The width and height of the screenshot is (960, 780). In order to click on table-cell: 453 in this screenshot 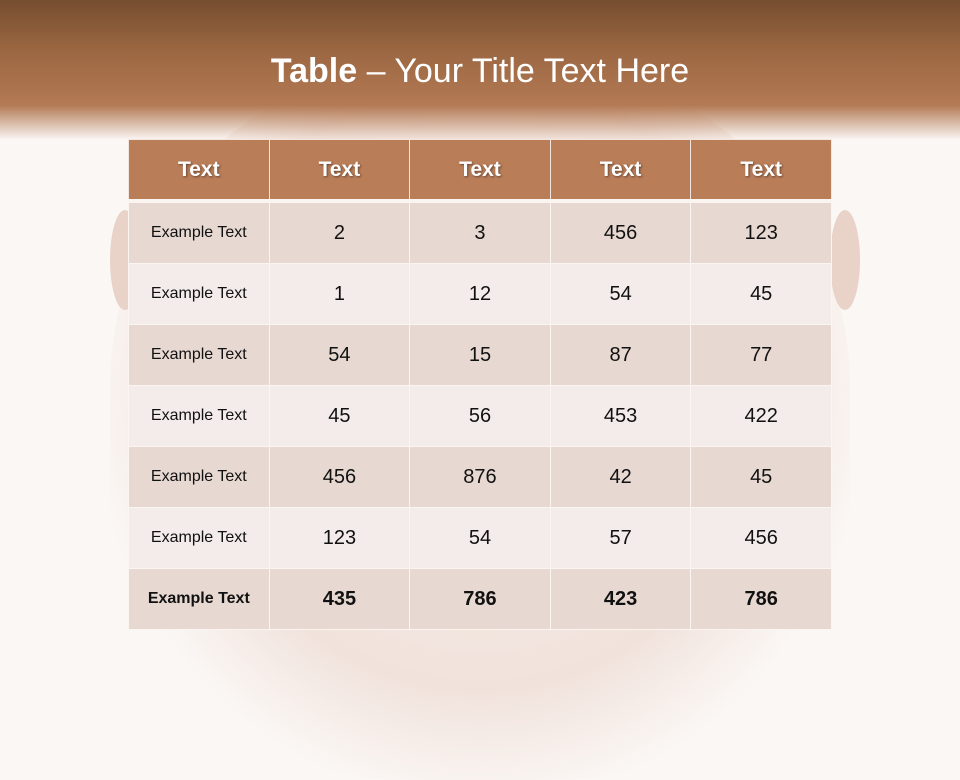, I will do `click(620, 416)`.